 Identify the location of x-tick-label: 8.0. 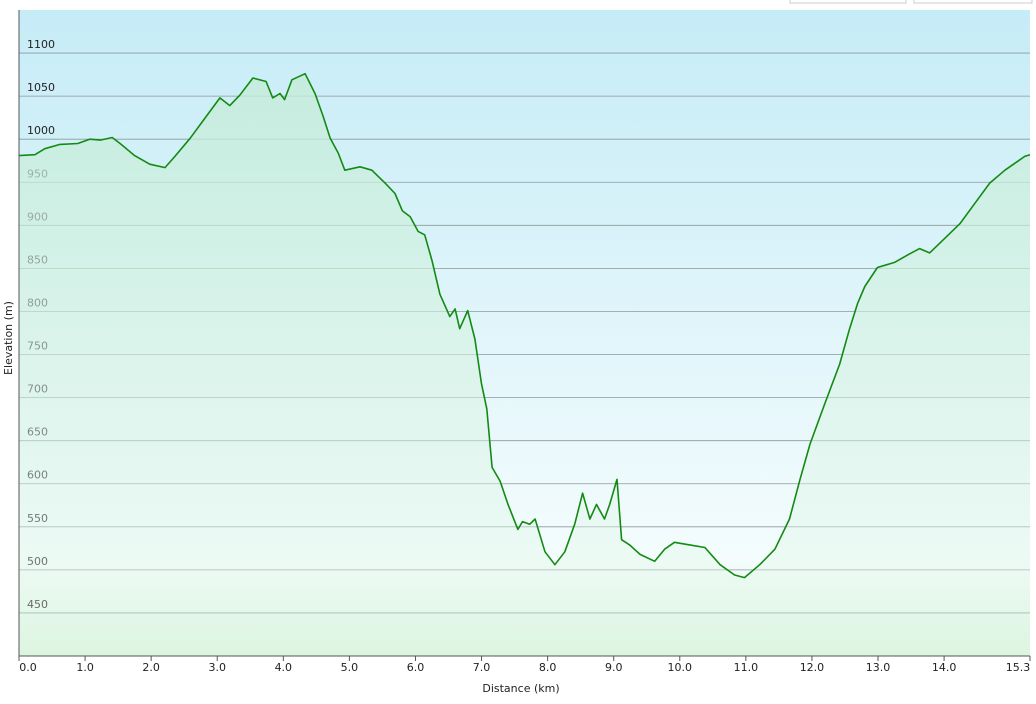
(548, 667).